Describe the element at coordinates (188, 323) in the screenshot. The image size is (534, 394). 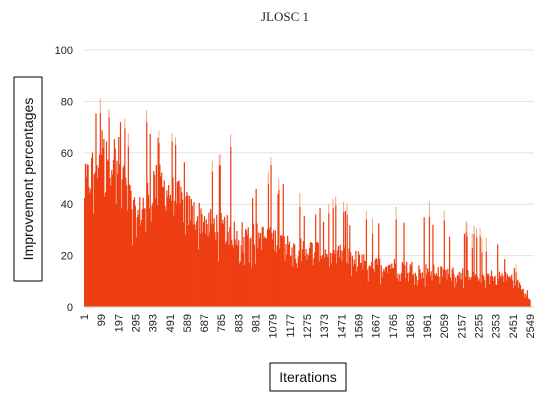
I see `x-tick-label: 589` at that location.